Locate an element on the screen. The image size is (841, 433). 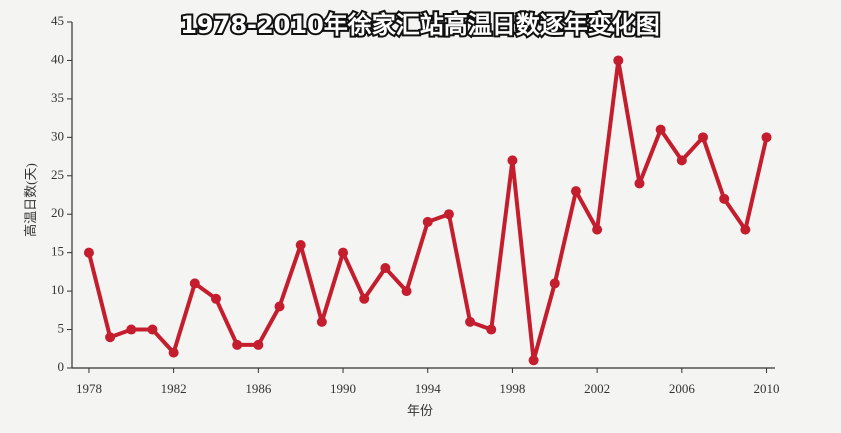
x-axis-label: 年份 is located at coordinates (420, 410).